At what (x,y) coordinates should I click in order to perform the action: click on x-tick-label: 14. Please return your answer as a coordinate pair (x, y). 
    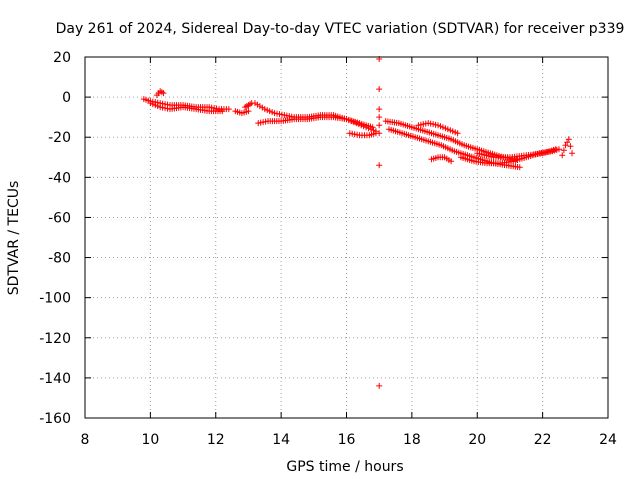
    Looking at the image, I should click on (281, 440).